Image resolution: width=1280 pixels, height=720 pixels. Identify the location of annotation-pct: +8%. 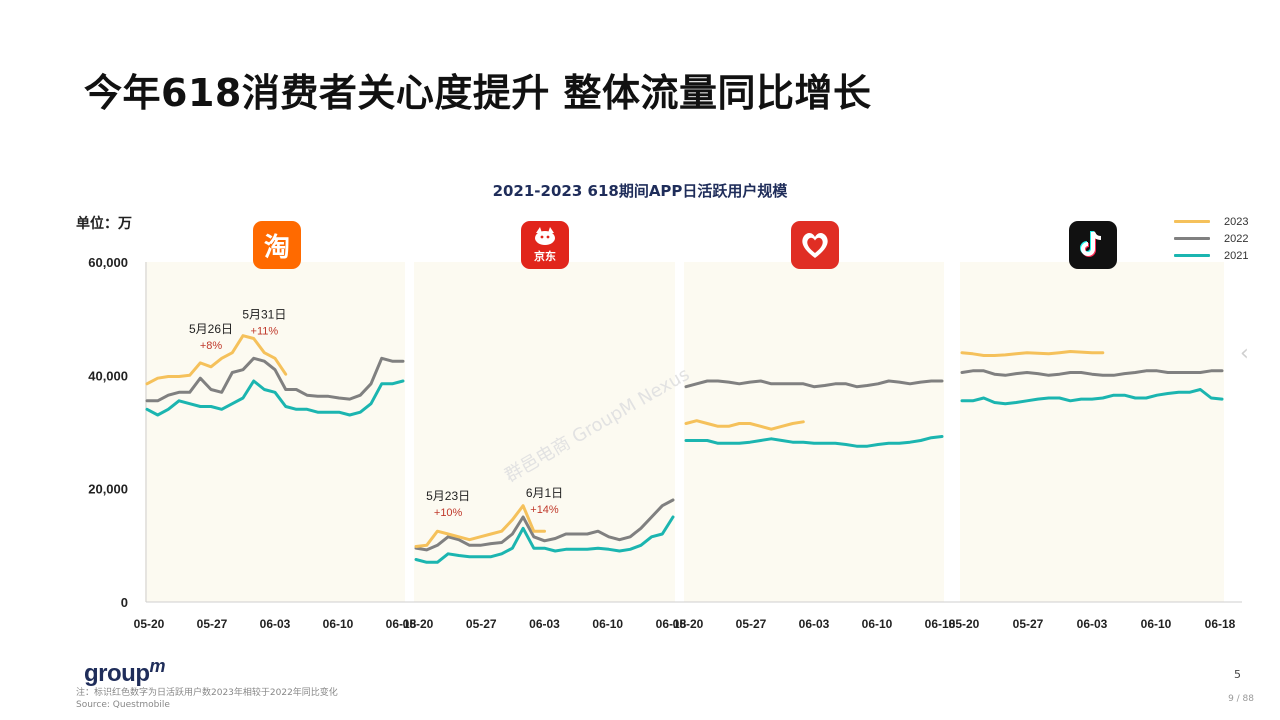
(211, 346).